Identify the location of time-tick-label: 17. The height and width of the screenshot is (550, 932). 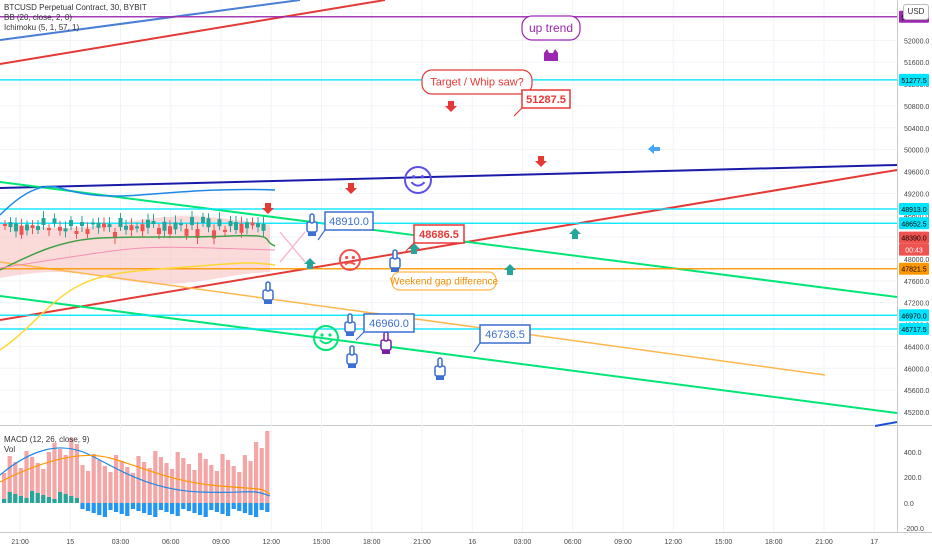
(874, 542).